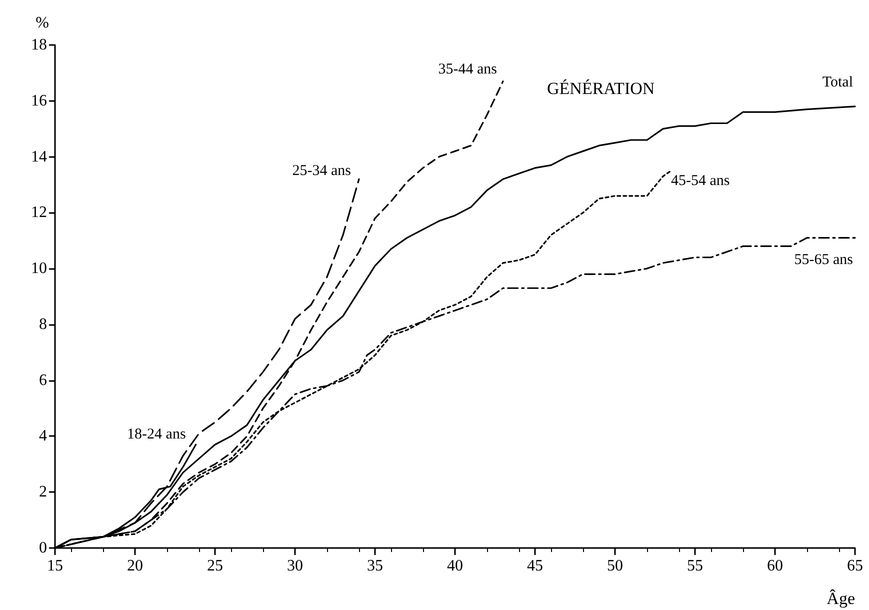 The image size is (869, 610). Describe the element at coordinates (43, 548) in the screenshot. I see `y-tick-label: 0` at that location.